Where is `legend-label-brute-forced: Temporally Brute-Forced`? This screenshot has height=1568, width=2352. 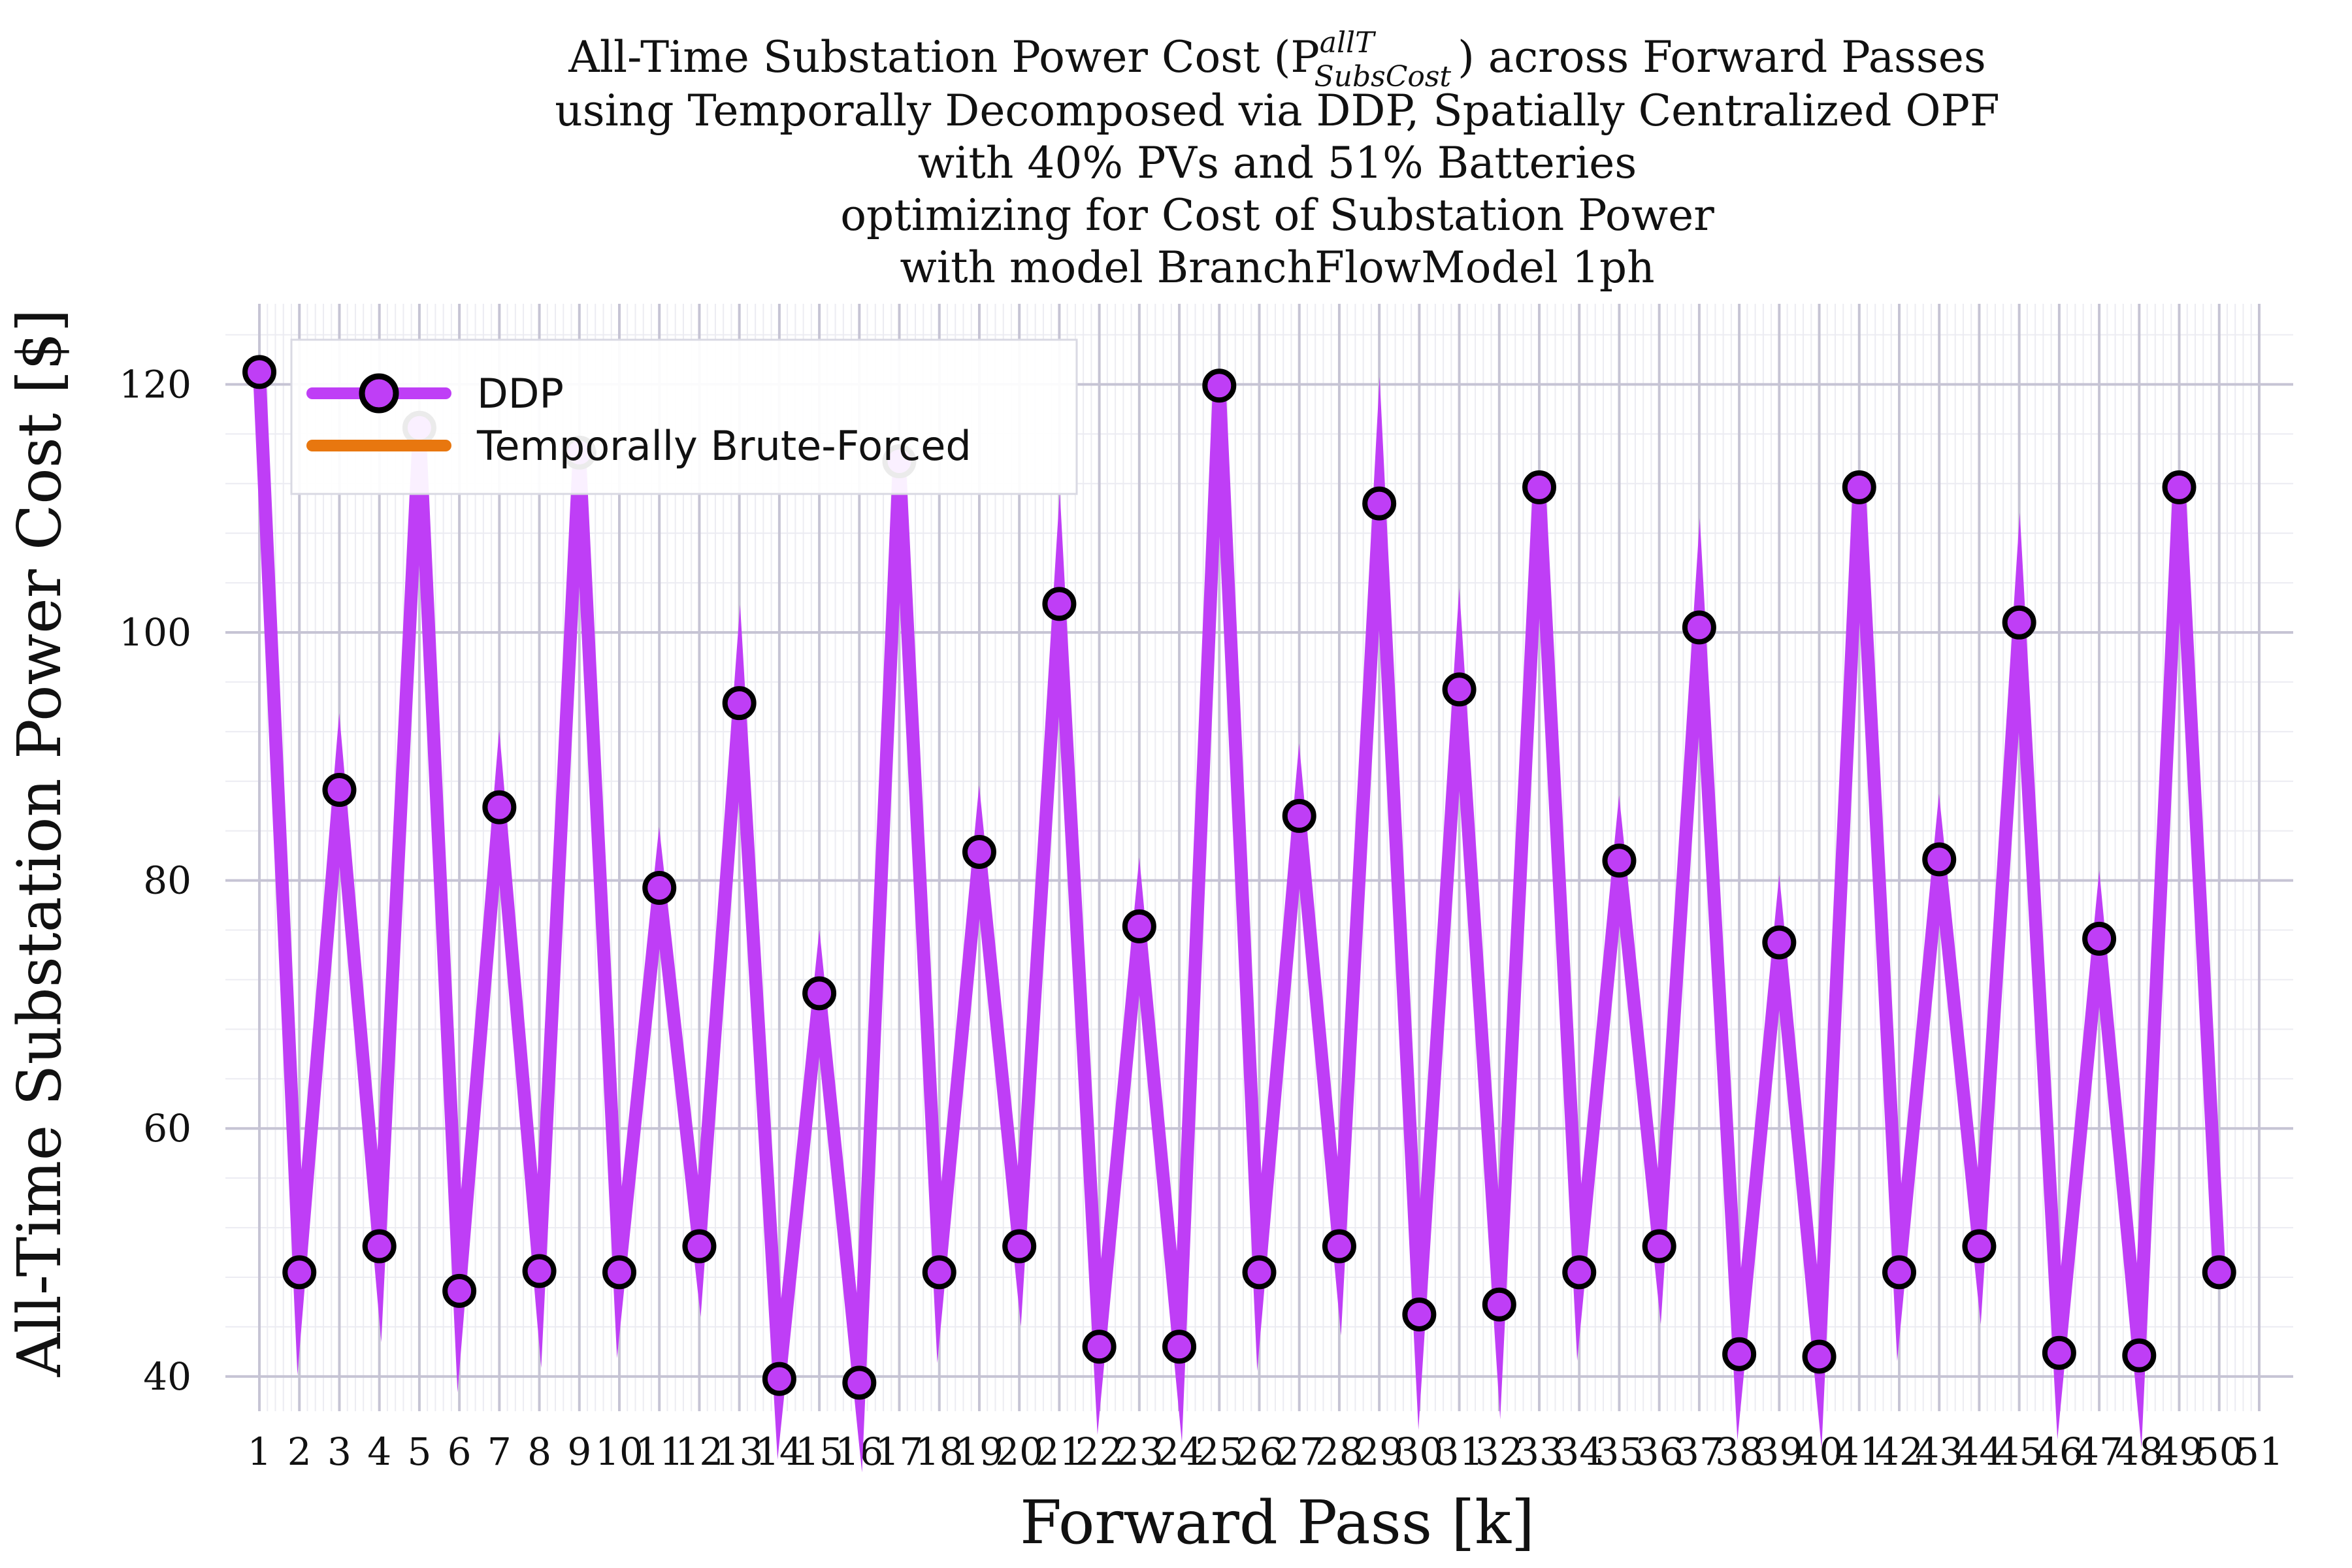 legend-label-brute-forced: Temporally Brute-Forced is located at coordinates (724, 446).